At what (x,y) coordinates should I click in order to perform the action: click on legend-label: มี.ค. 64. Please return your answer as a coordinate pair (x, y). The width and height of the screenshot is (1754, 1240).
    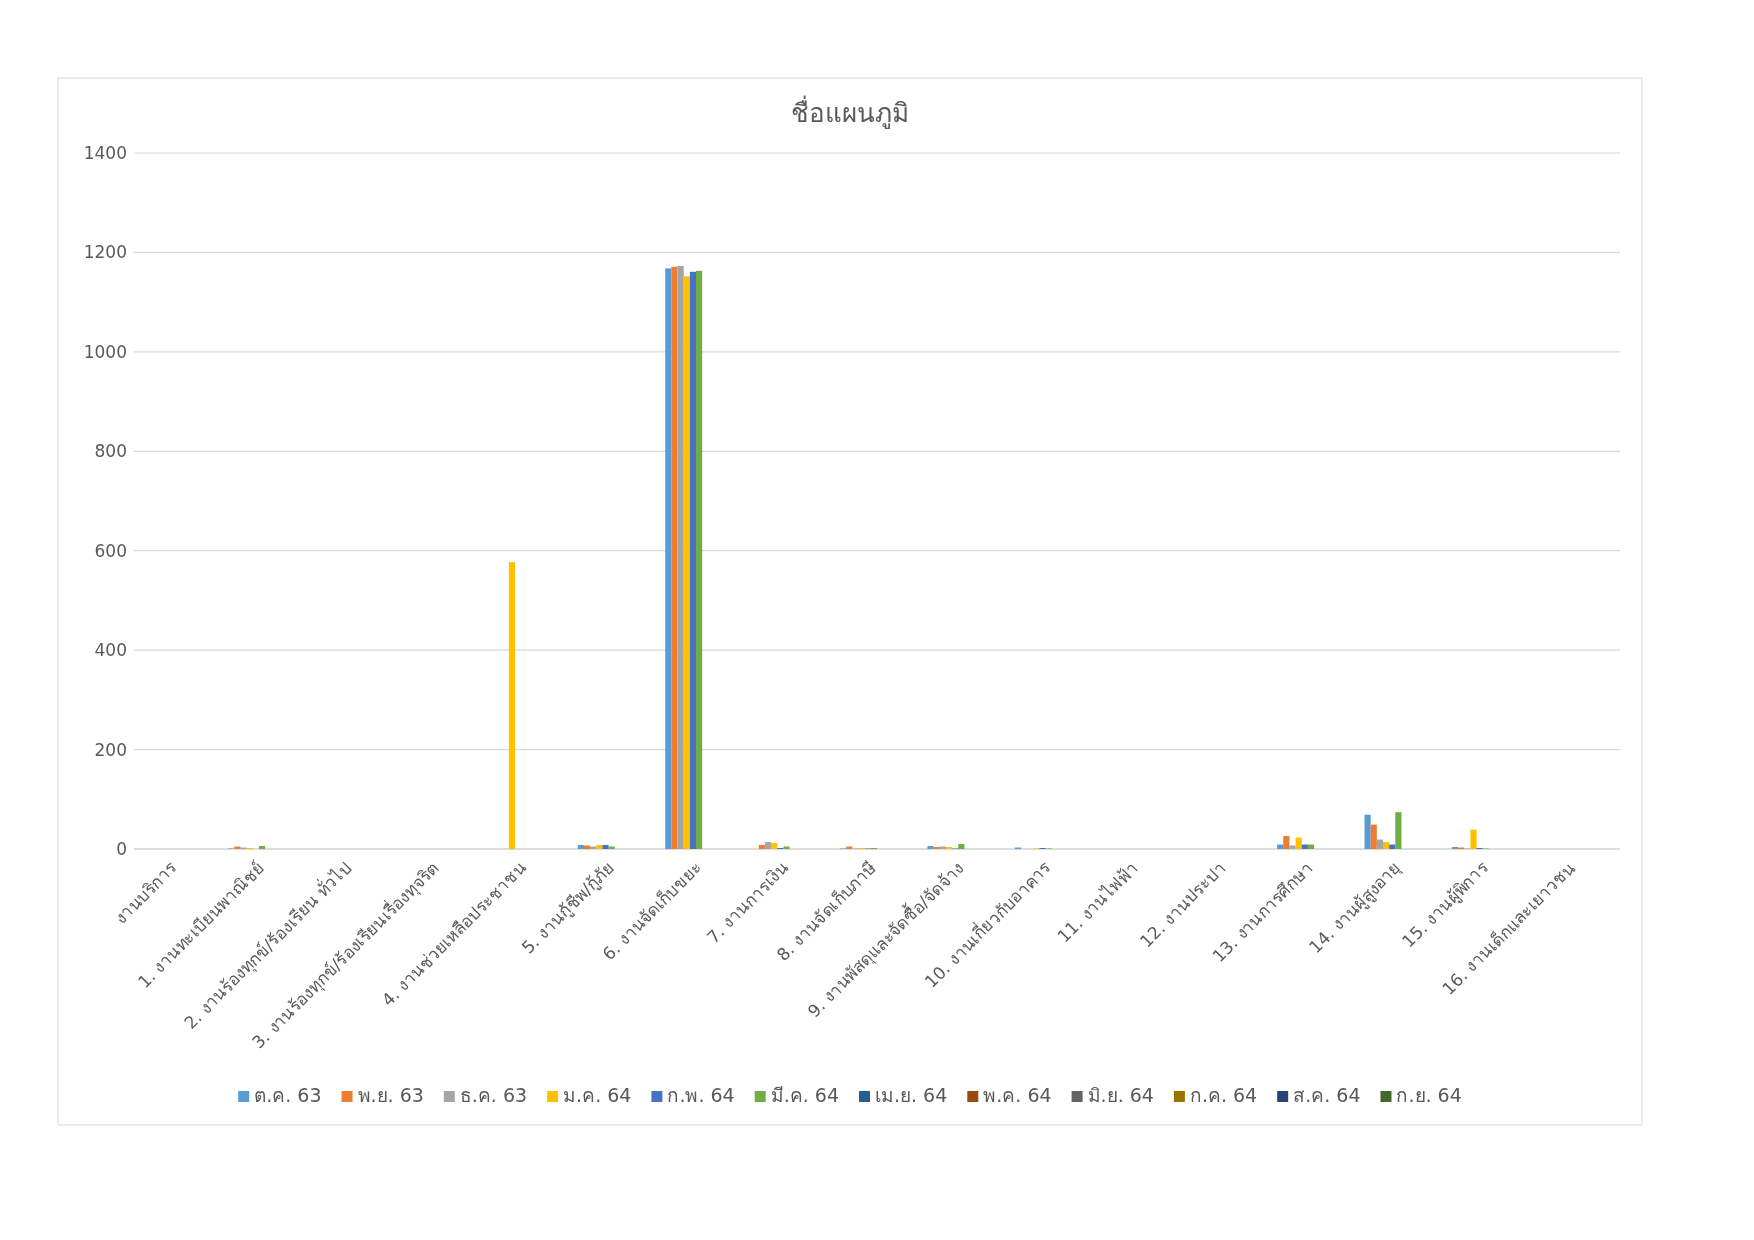
    Looking at the image, I should click on (804, 1095).